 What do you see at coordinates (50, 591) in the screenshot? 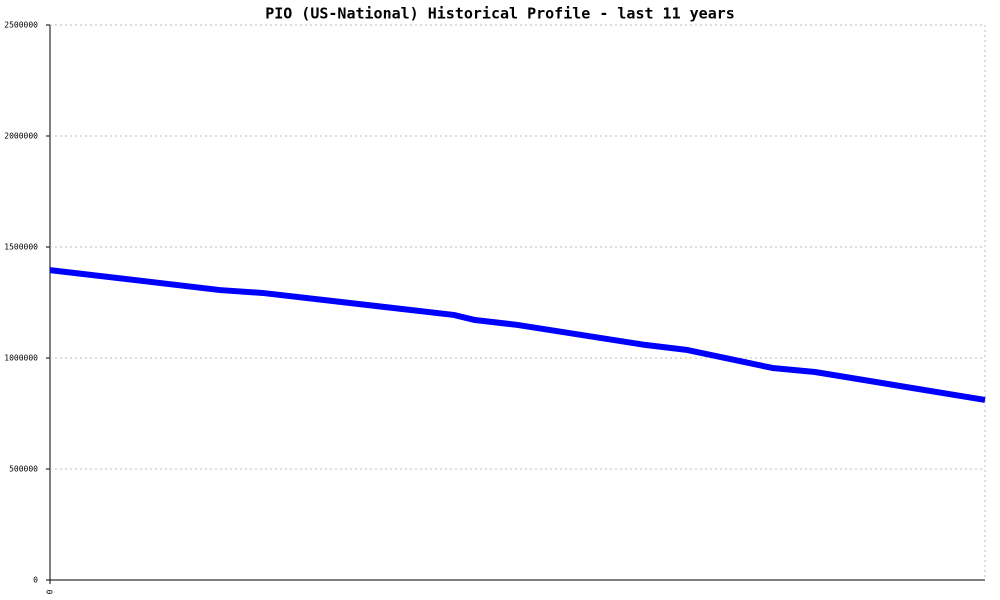
I see `x-tick-label: 0` at bounding box center [50, 591].